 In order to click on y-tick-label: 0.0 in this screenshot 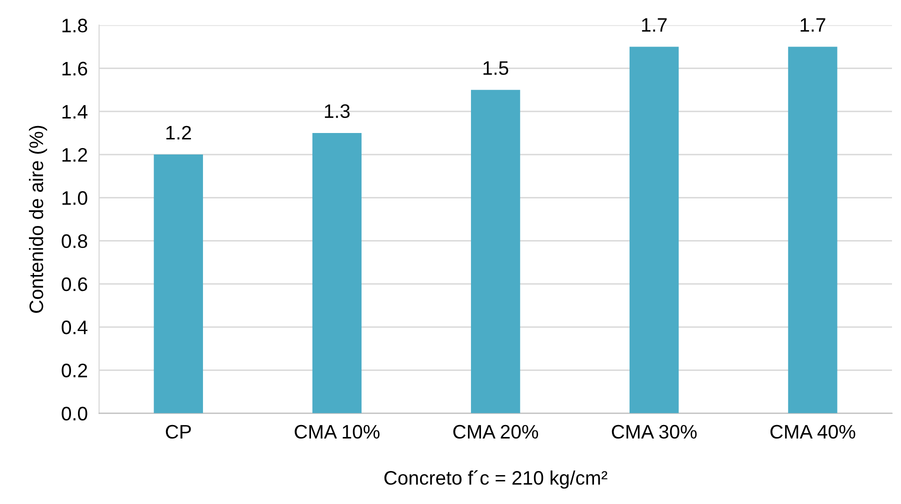, I will do `click(75, 413)`.